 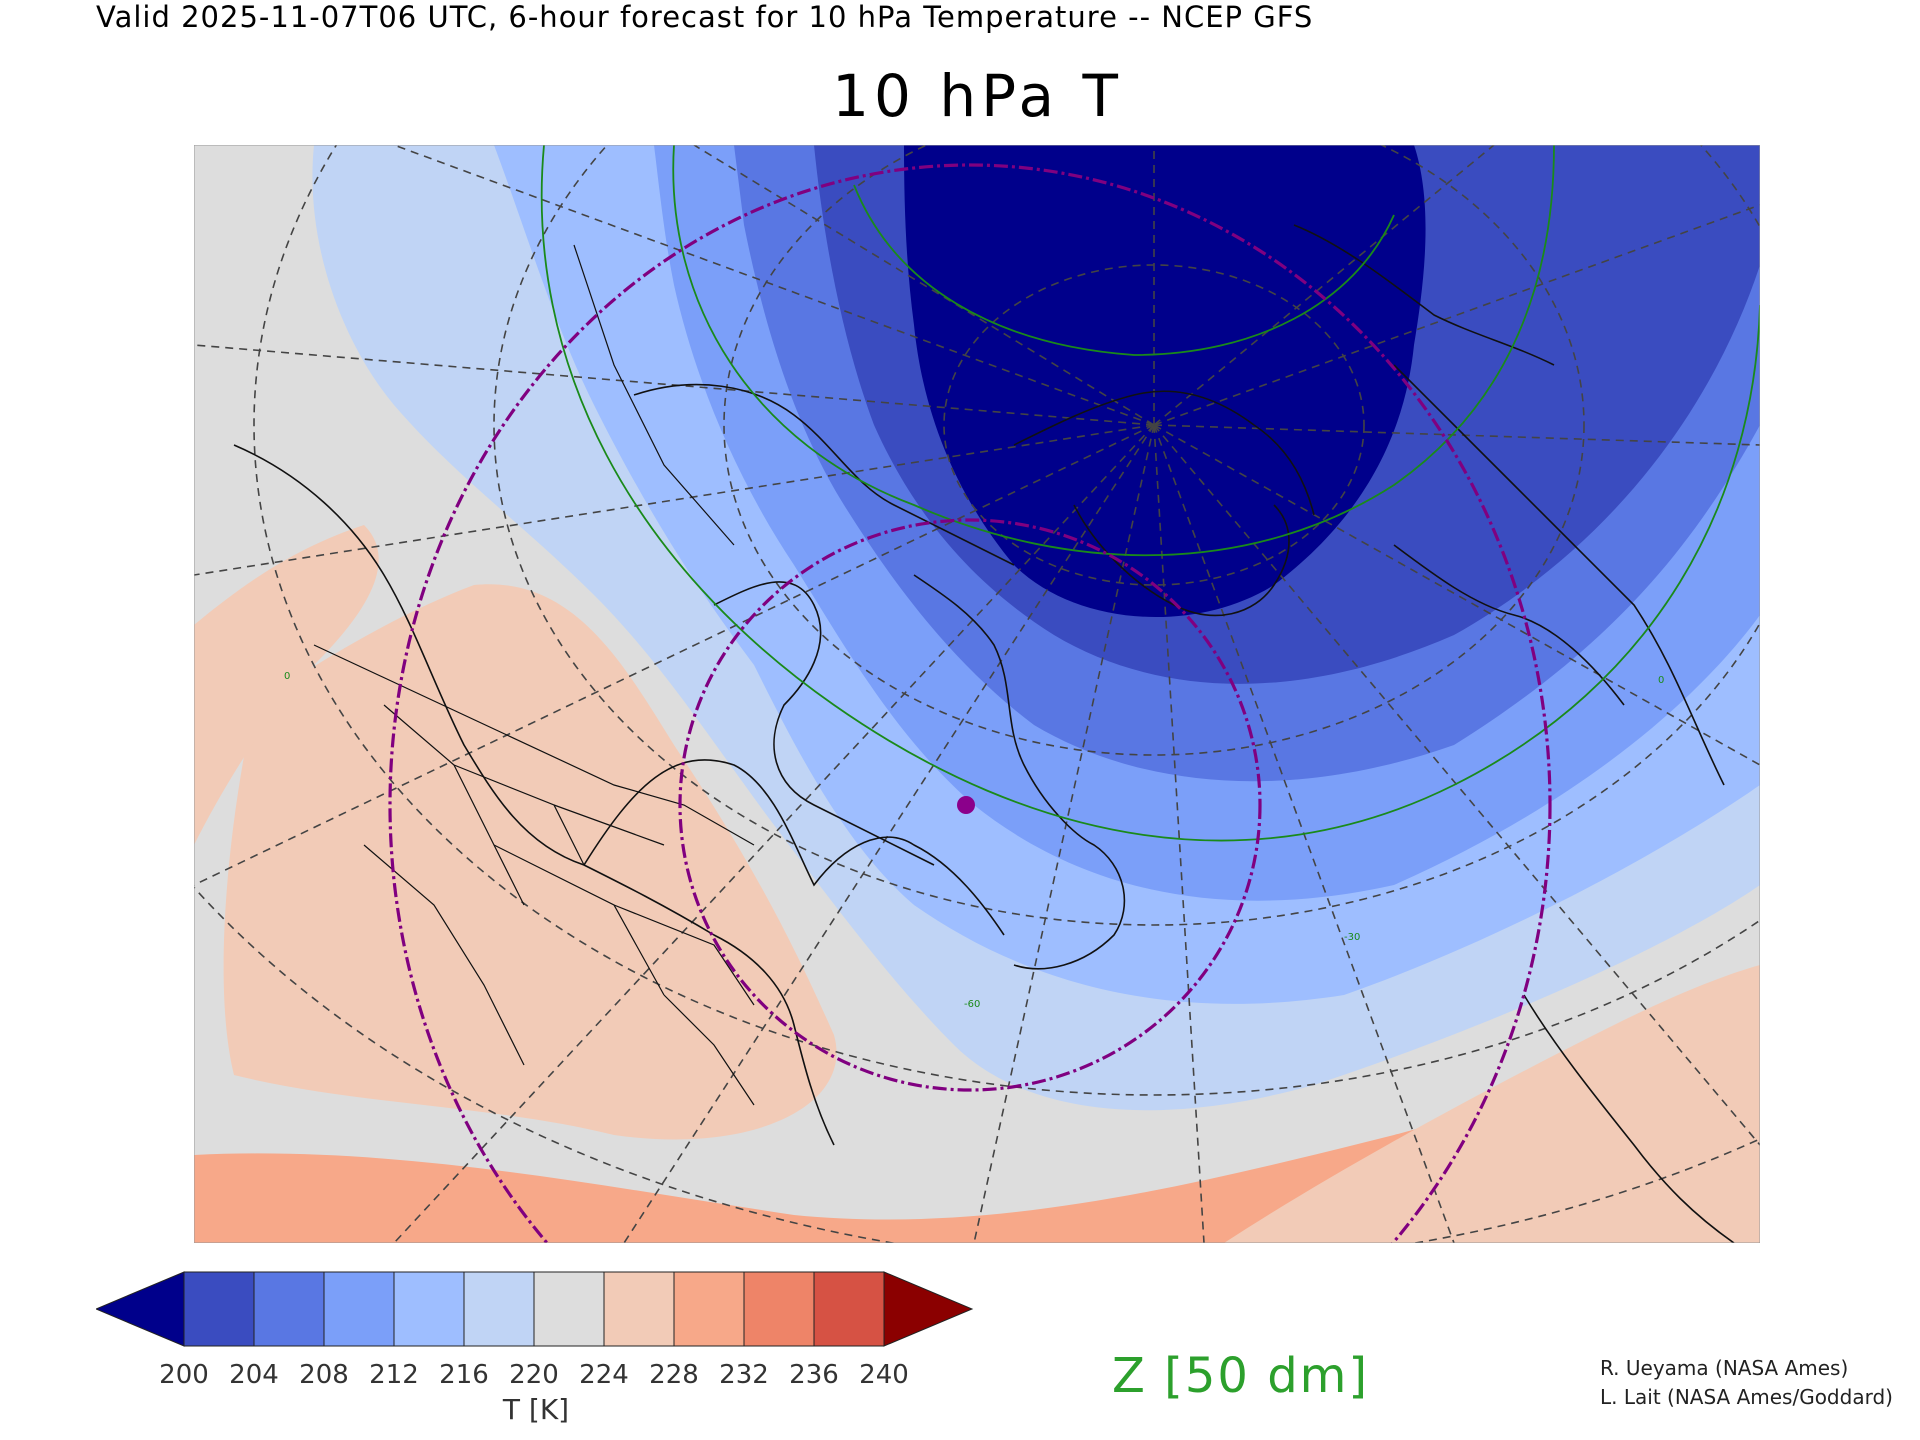 What do you see at coordinates (814, 1375) in the screenshot?
I see `colorbar-tick-label: 236` at bounding box center [814, 1375].